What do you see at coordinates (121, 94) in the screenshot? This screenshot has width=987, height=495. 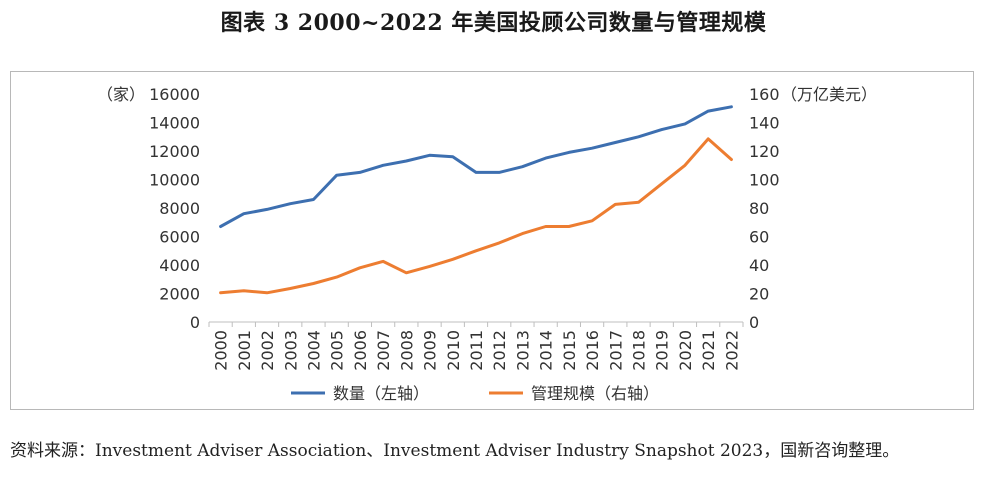 I see `y-left-unit-label: （家）` at bounding box center [121, 94].